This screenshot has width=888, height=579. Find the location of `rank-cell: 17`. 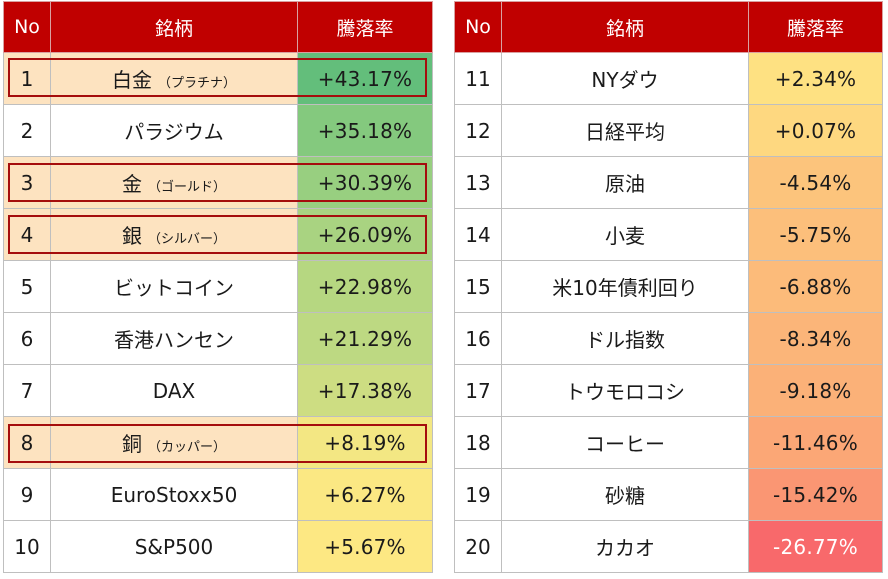

rank-cell: 17 is located at coordinates (478, 390).